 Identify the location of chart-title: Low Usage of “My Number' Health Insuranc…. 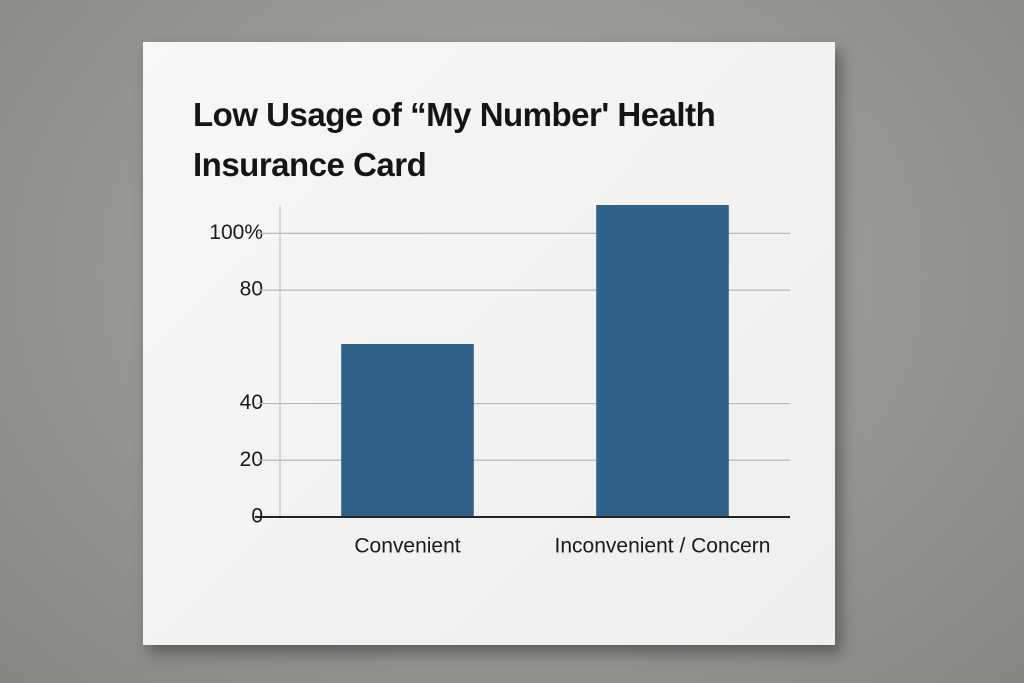
(454, 139).